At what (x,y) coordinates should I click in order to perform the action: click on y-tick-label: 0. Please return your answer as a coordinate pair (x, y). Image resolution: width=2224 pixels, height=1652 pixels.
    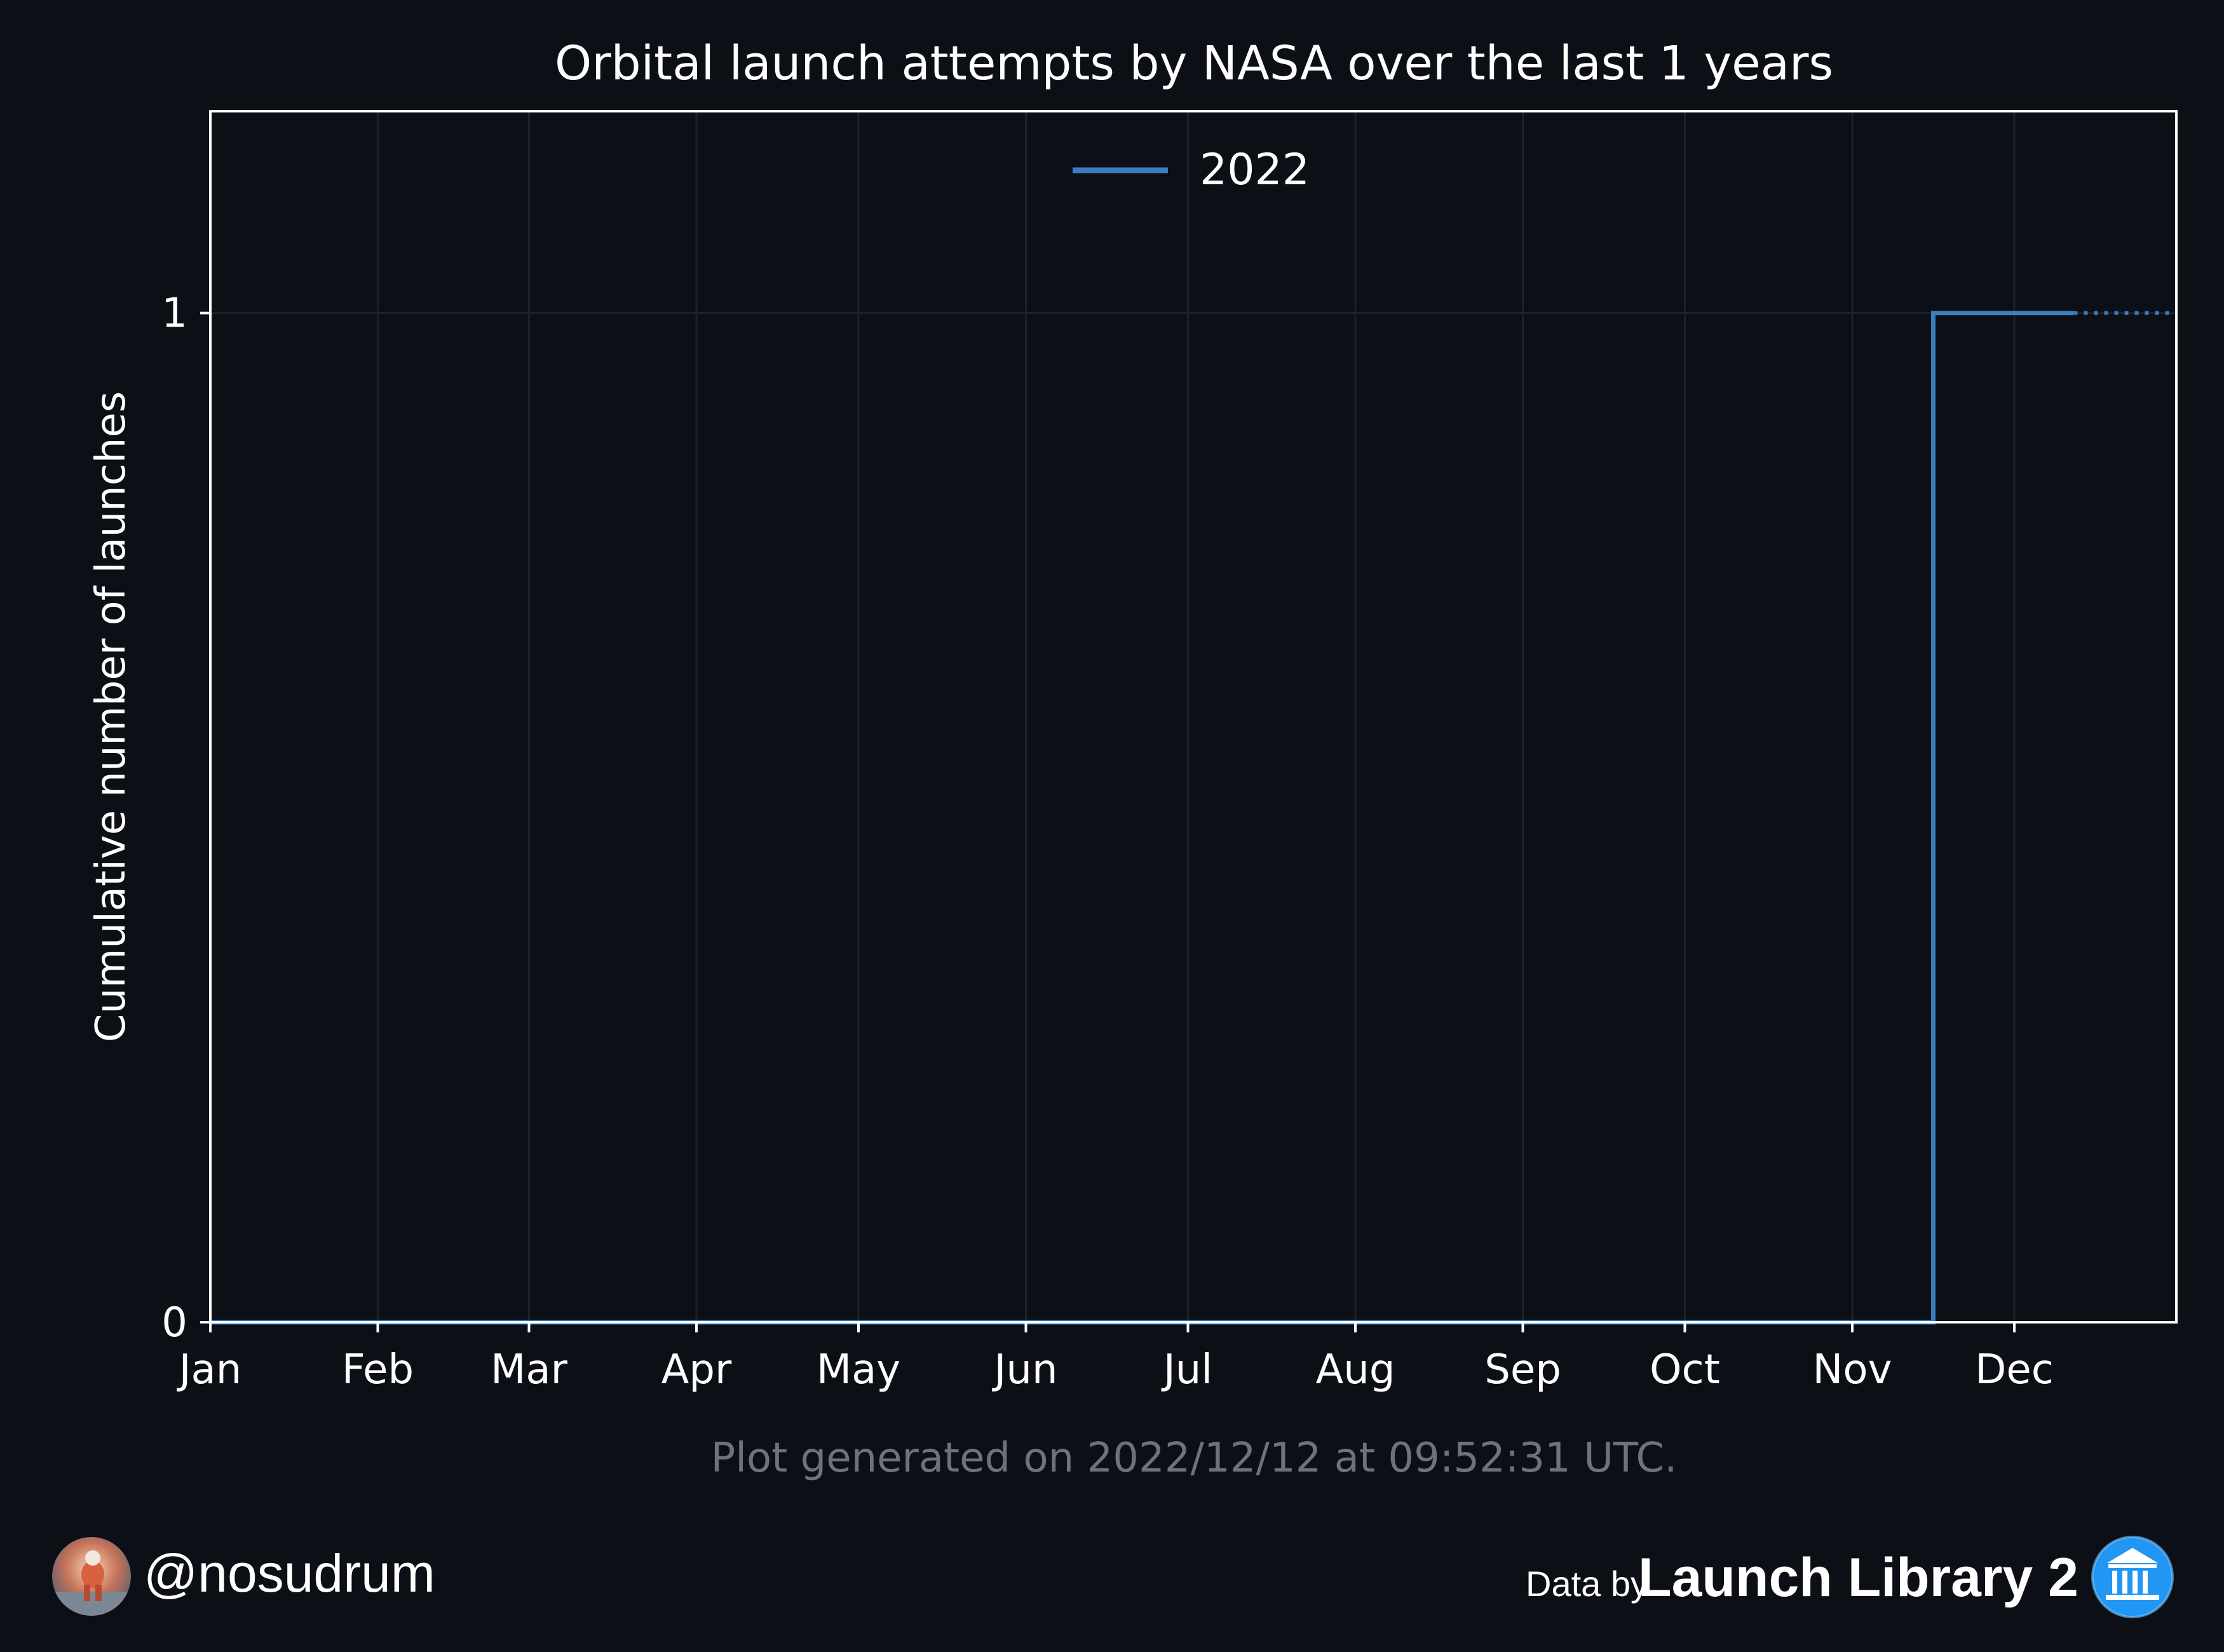
    Looking at the image, I should click on (174, 1322).